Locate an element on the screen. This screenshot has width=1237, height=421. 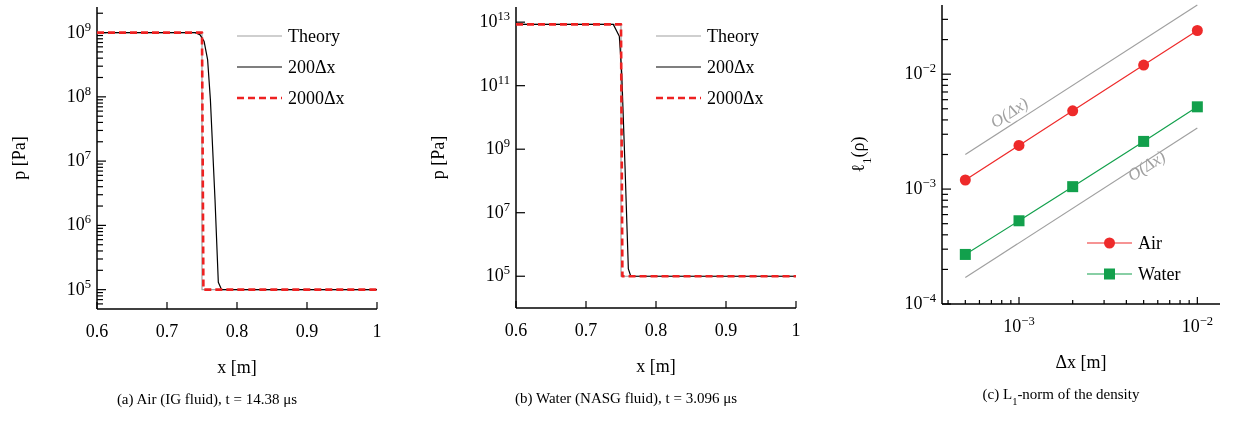
y-tick-label: 10$^{−2}$ is located at coordinates (920, 72).